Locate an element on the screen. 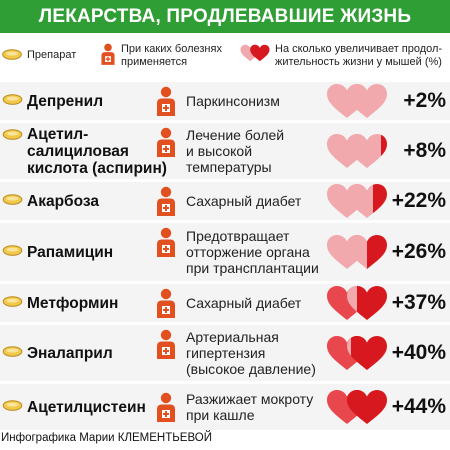 The image size is (450, 450). lifespan-percent: +37% is located at coordinates (418, 302).